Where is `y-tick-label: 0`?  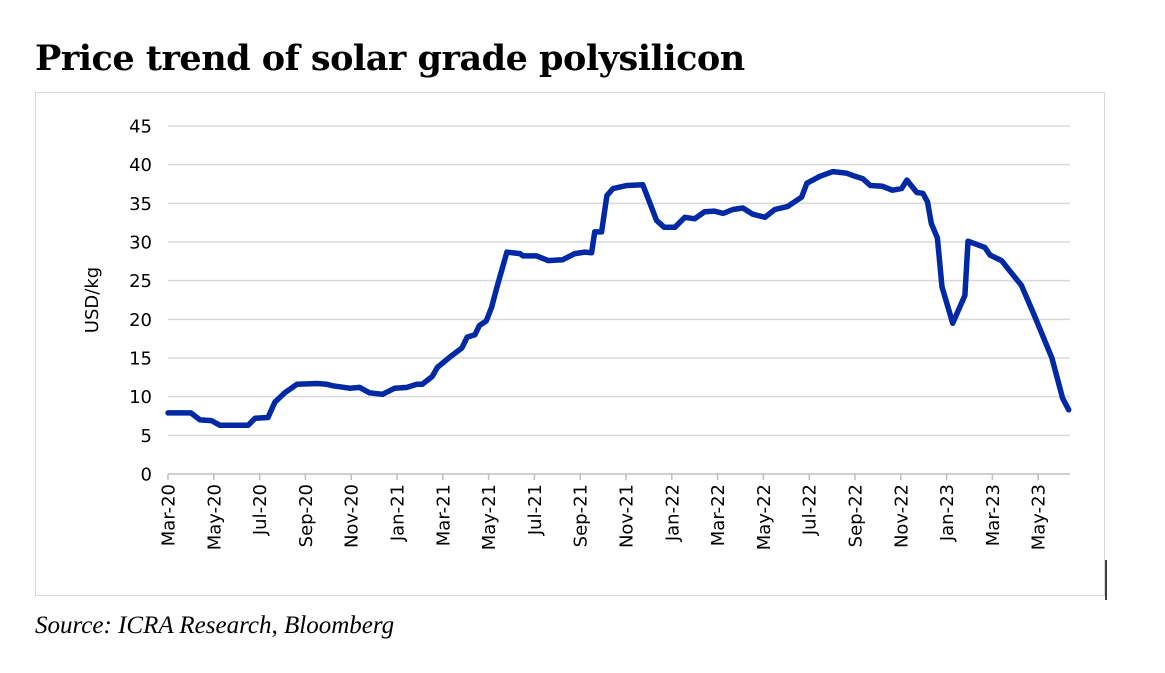 y-tick-label: 0 is located at coordinates (146, 475).